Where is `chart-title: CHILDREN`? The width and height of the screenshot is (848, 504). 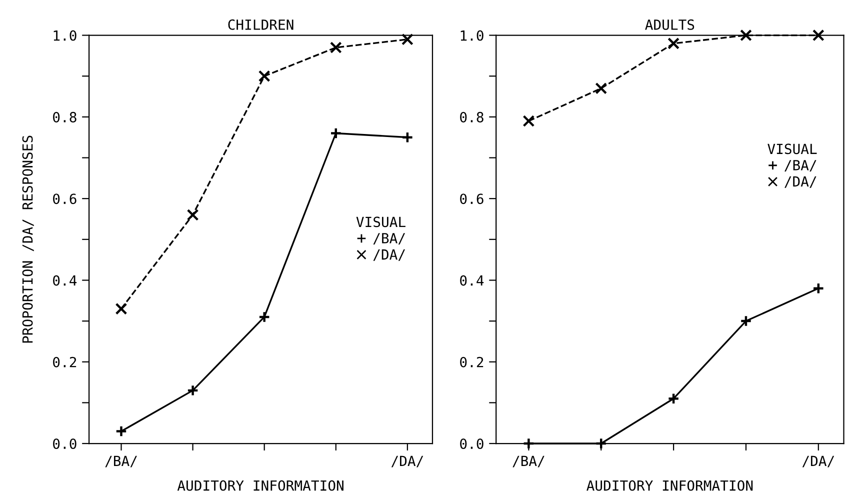
chart-title: CHILDREN is located at coordinates (261, 24).